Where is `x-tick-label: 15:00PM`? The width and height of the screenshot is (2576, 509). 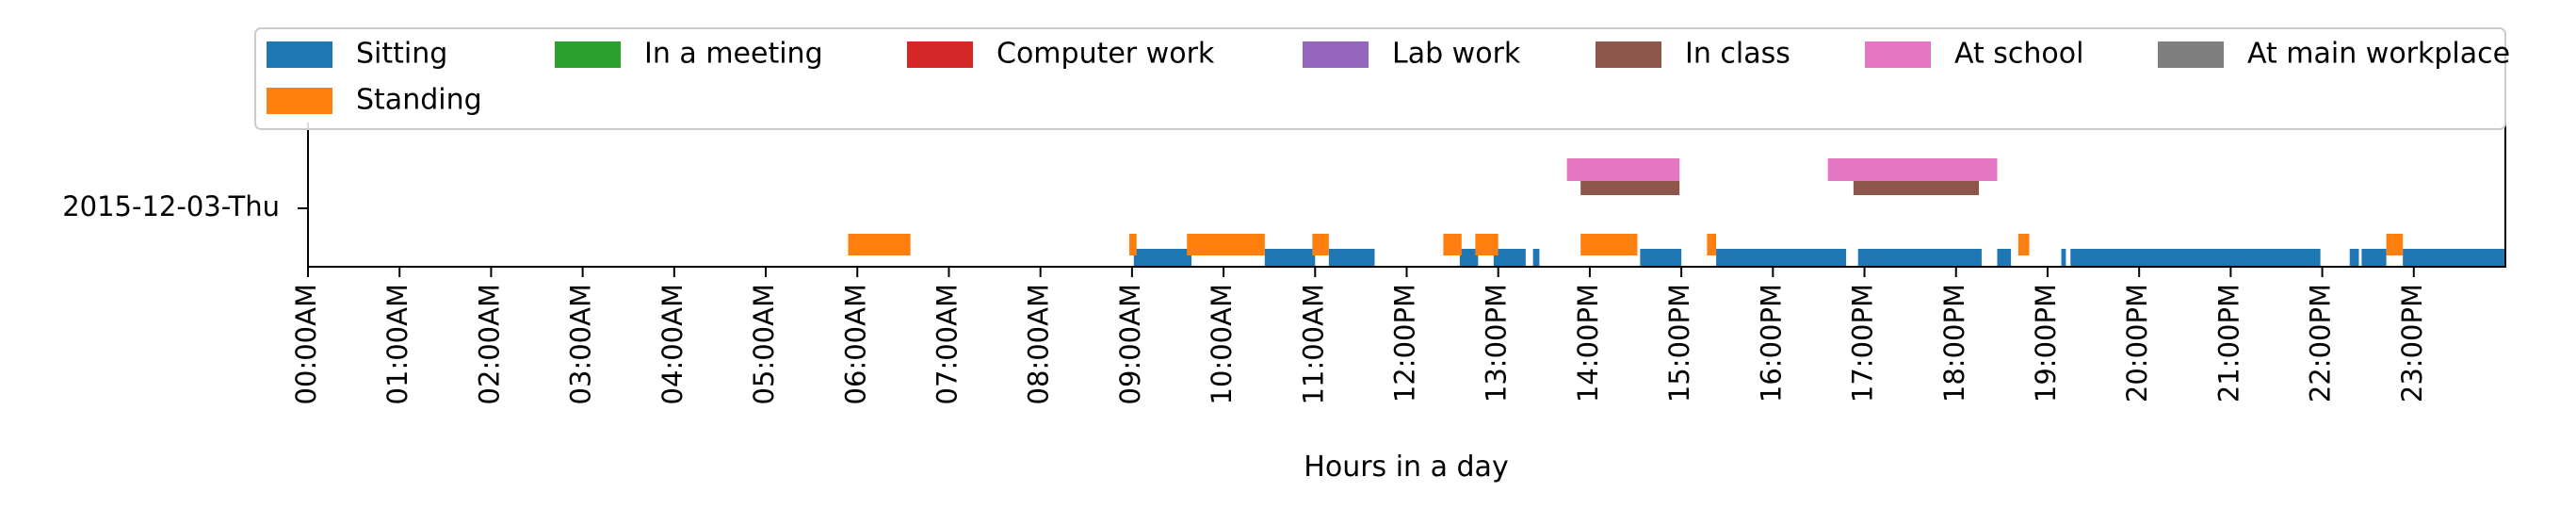
x-tick-label: 15:00PM is located at coordinates (1679, 343).